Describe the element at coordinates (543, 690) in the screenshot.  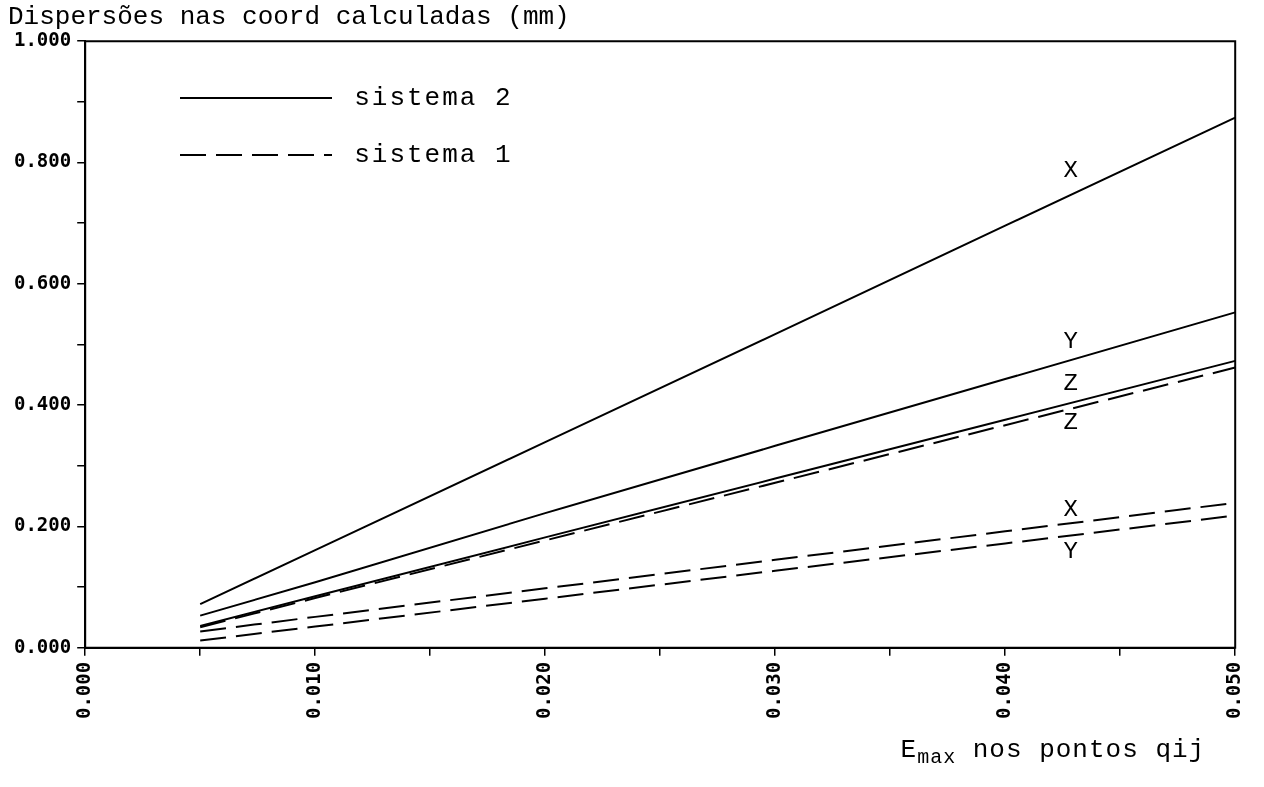
I see `x-tick-label: 0.020` at that location.